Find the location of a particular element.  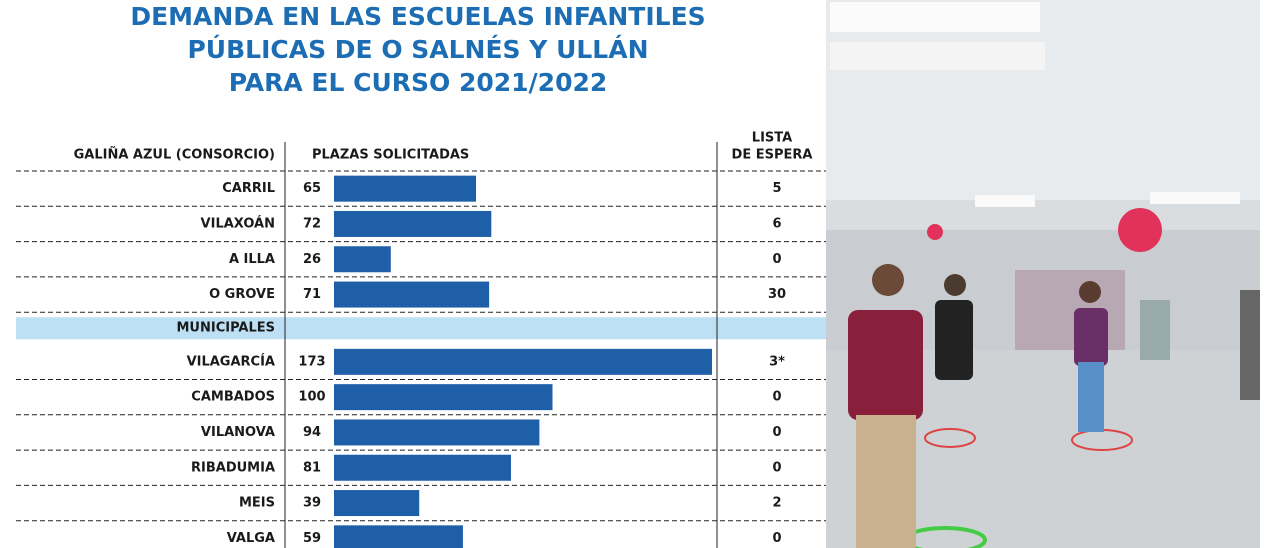

group-name: MUNICIPALES is located at coordinates (225, 328).